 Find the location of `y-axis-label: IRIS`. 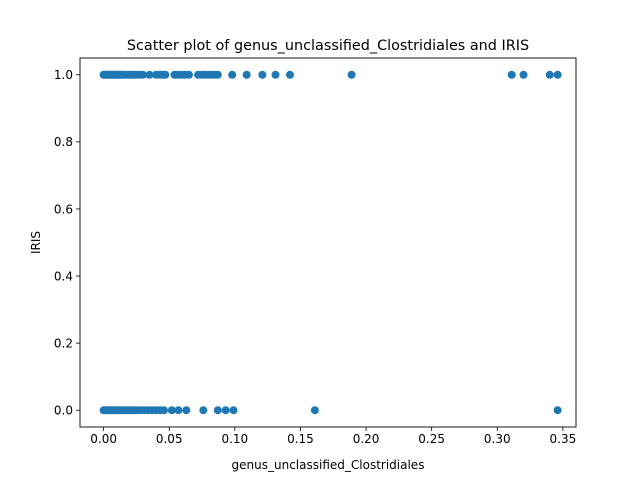

y-axis-label: IRIS is located at coordinates (36, 242).